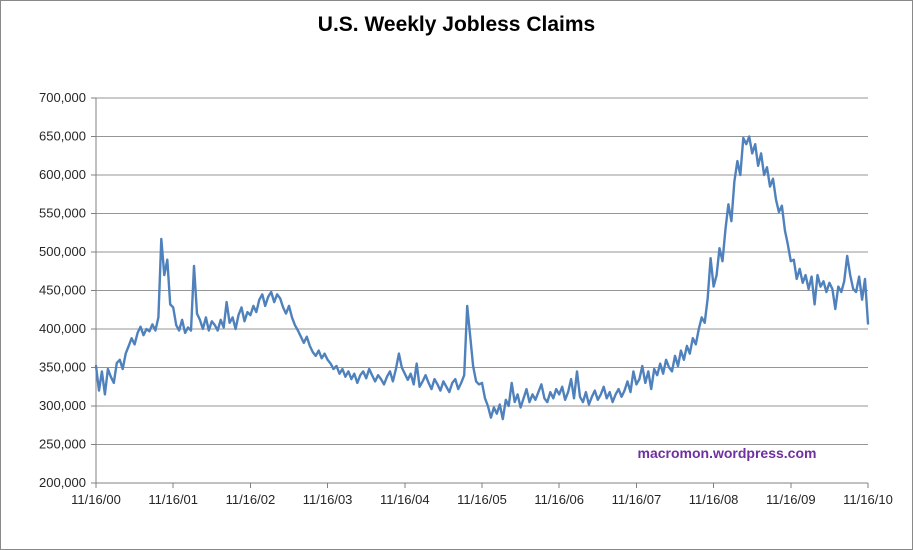  Describe the element at coordinates (62, 444) in the screenshot. I see `y-tick-label: 250,000` at that location.